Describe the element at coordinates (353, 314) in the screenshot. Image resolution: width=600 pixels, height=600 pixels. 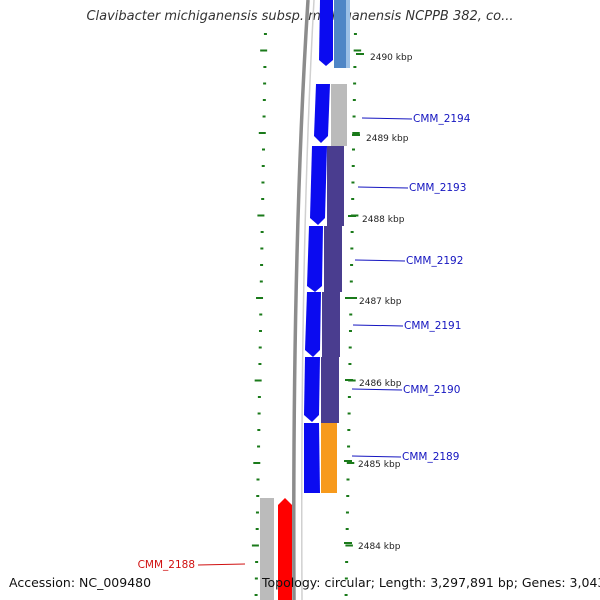
I see `right-tick-ruler` at that location.